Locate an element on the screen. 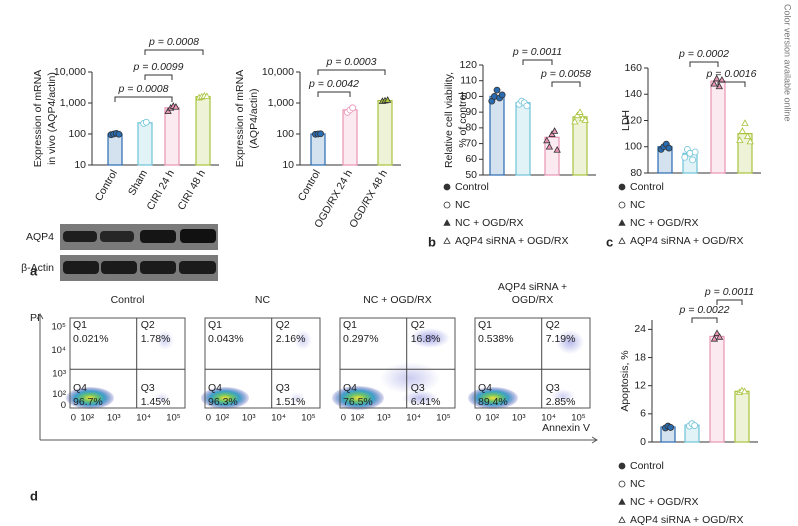 The height and width of the screenshot is (526, 798). x-tick-label: Sham is located at coordinates (138, 183).